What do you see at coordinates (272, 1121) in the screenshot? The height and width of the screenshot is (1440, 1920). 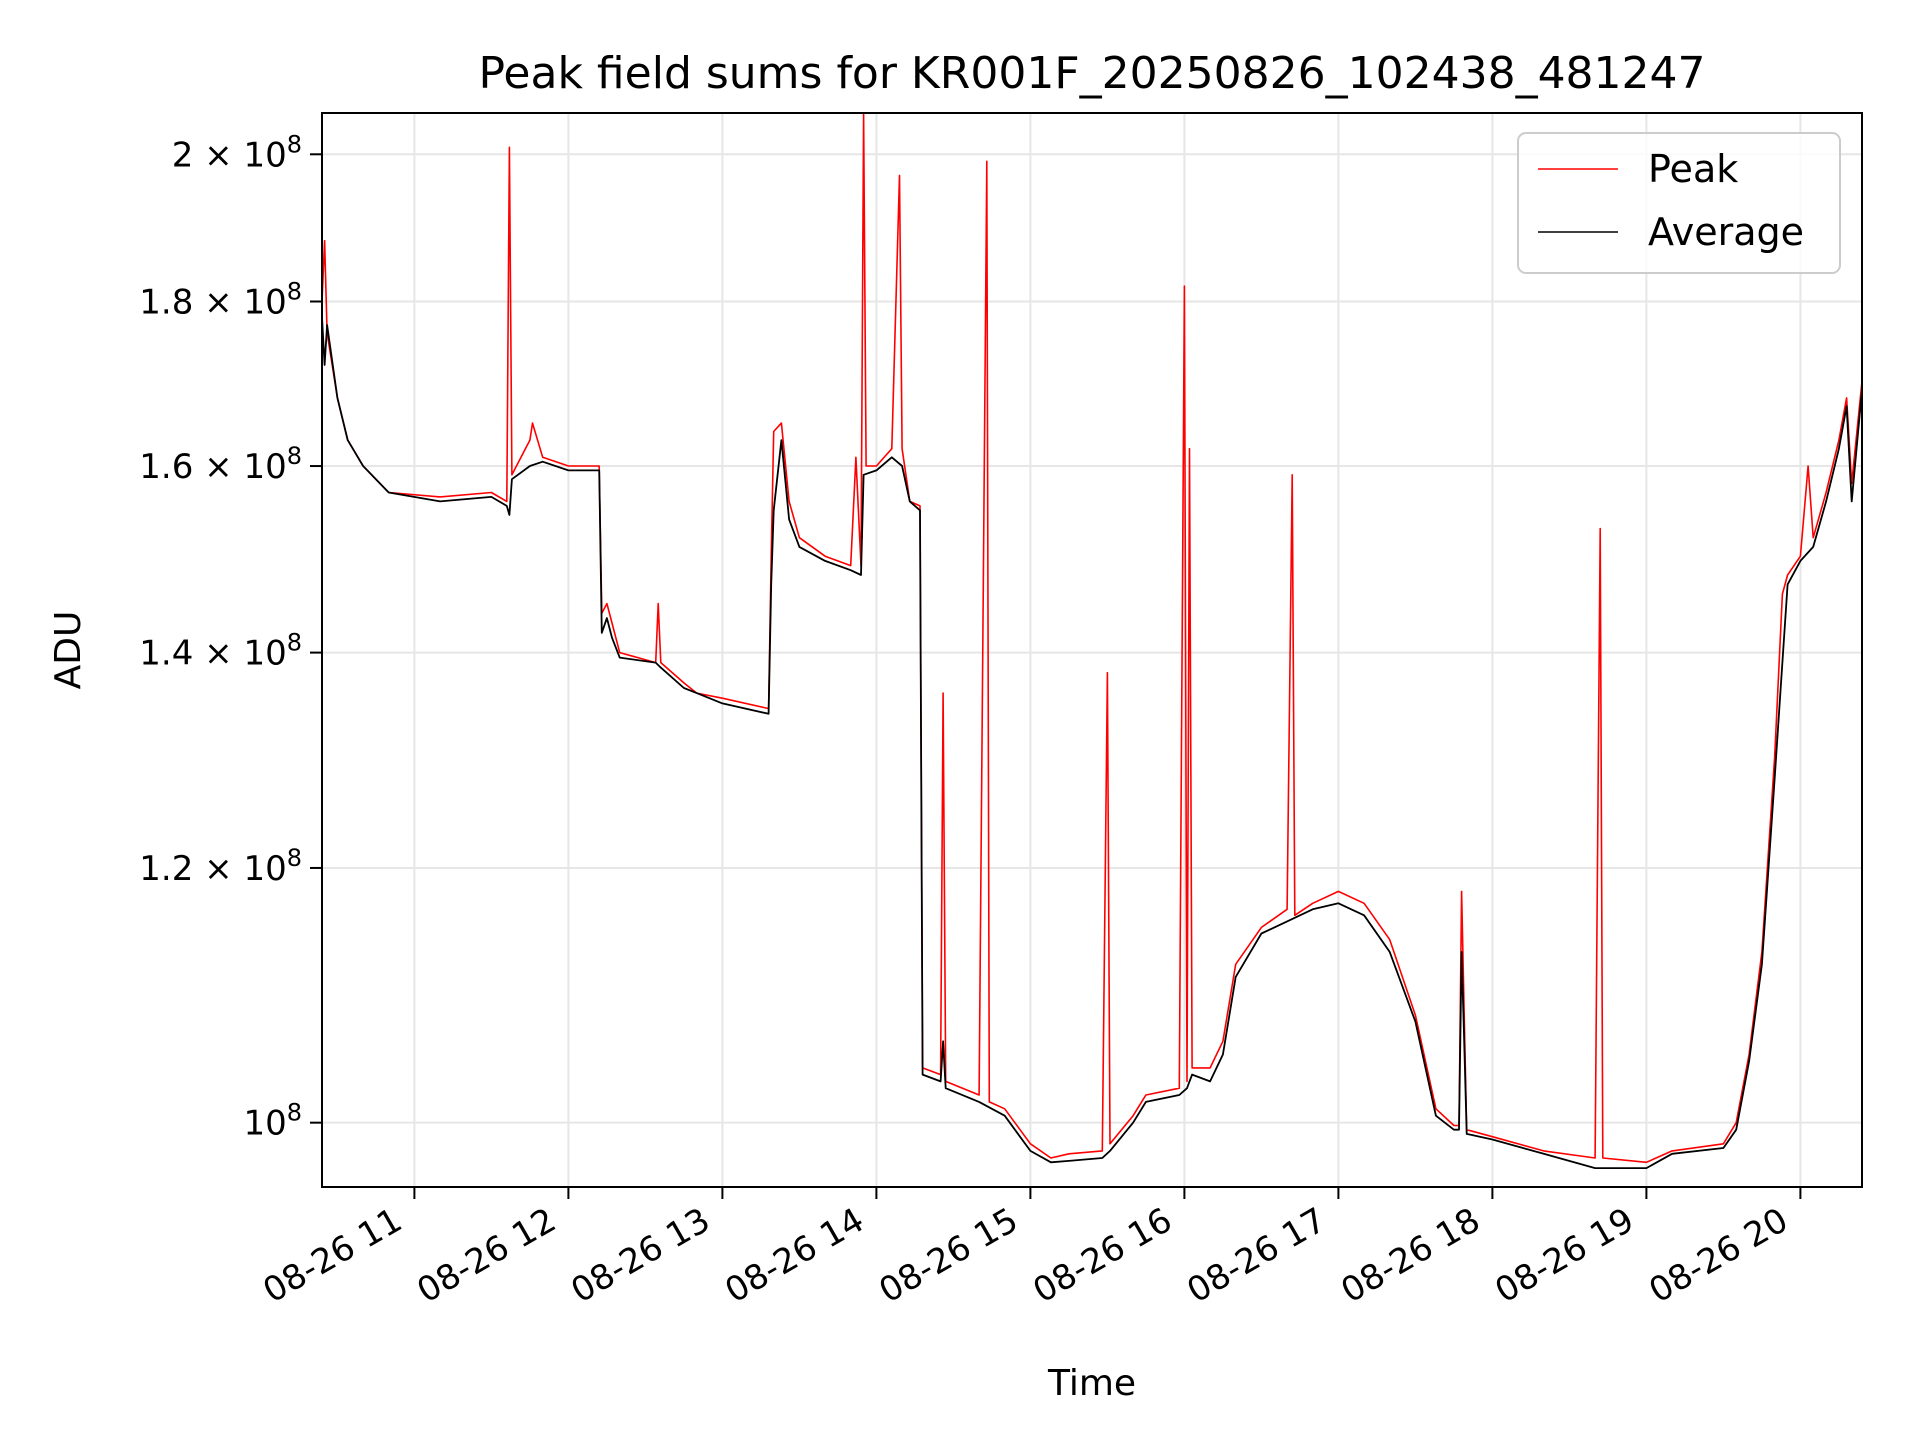 I see `y-tick-label: 108` at bounding box center [272, 1121].